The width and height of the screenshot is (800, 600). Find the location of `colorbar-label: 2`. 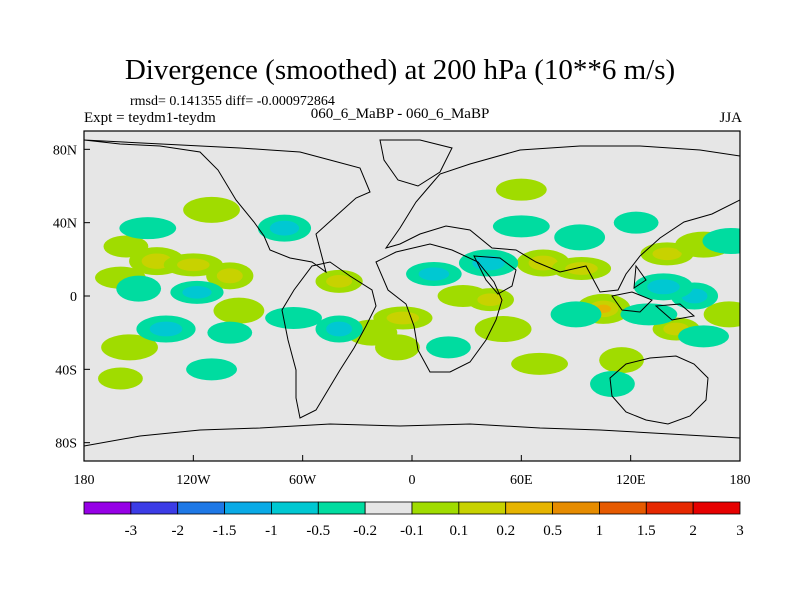

colorbar-label: 2 is located at coordinates (693, 531).